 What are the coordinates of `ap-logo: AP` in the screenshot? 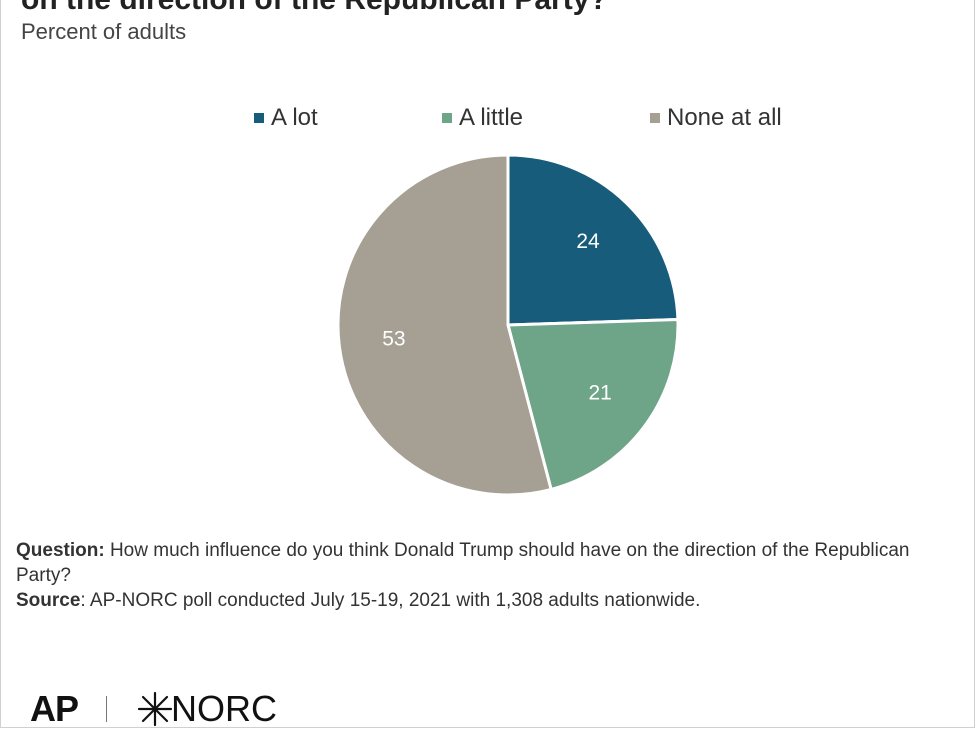 It's located at (54, 708).